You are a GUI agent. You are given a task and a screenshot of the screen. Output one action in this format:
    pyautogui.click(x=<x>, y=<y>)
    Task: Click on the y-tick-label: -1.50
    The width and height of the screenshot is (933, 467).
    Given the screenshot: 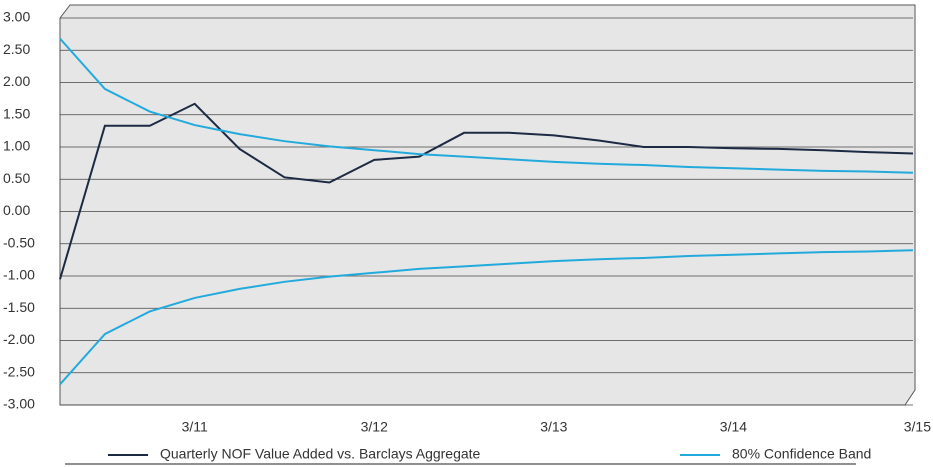 What is the action you would take?
    pyautogui.click(x=19, y=307)
    